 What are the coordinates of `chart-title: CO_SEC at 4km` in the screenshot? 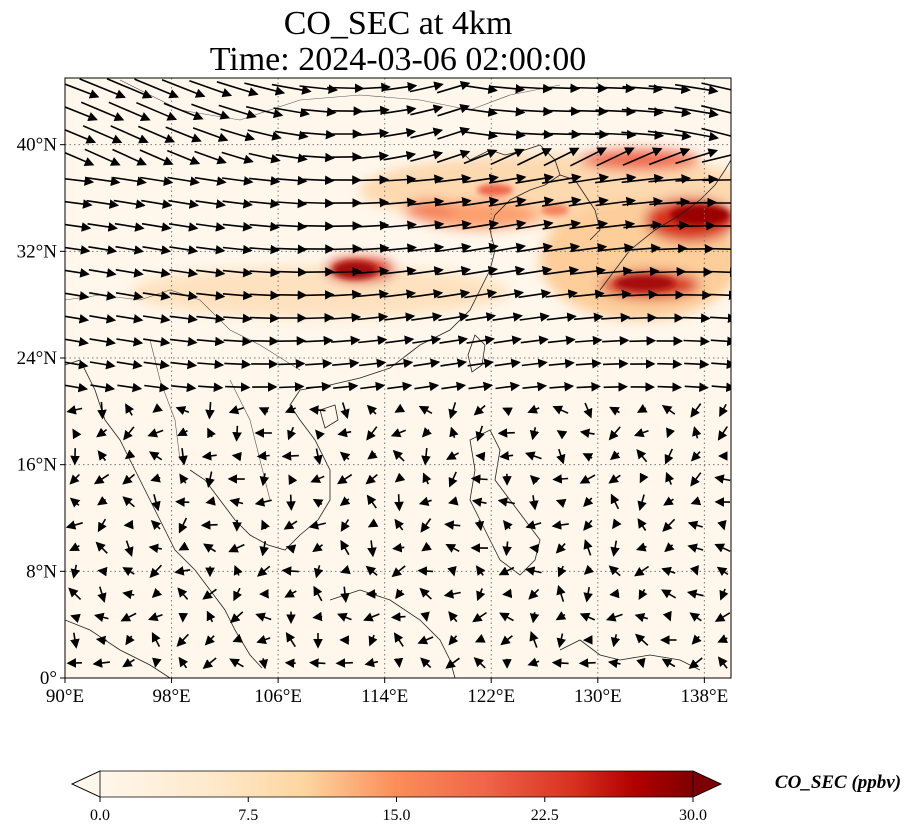 It's located at (398, 23).